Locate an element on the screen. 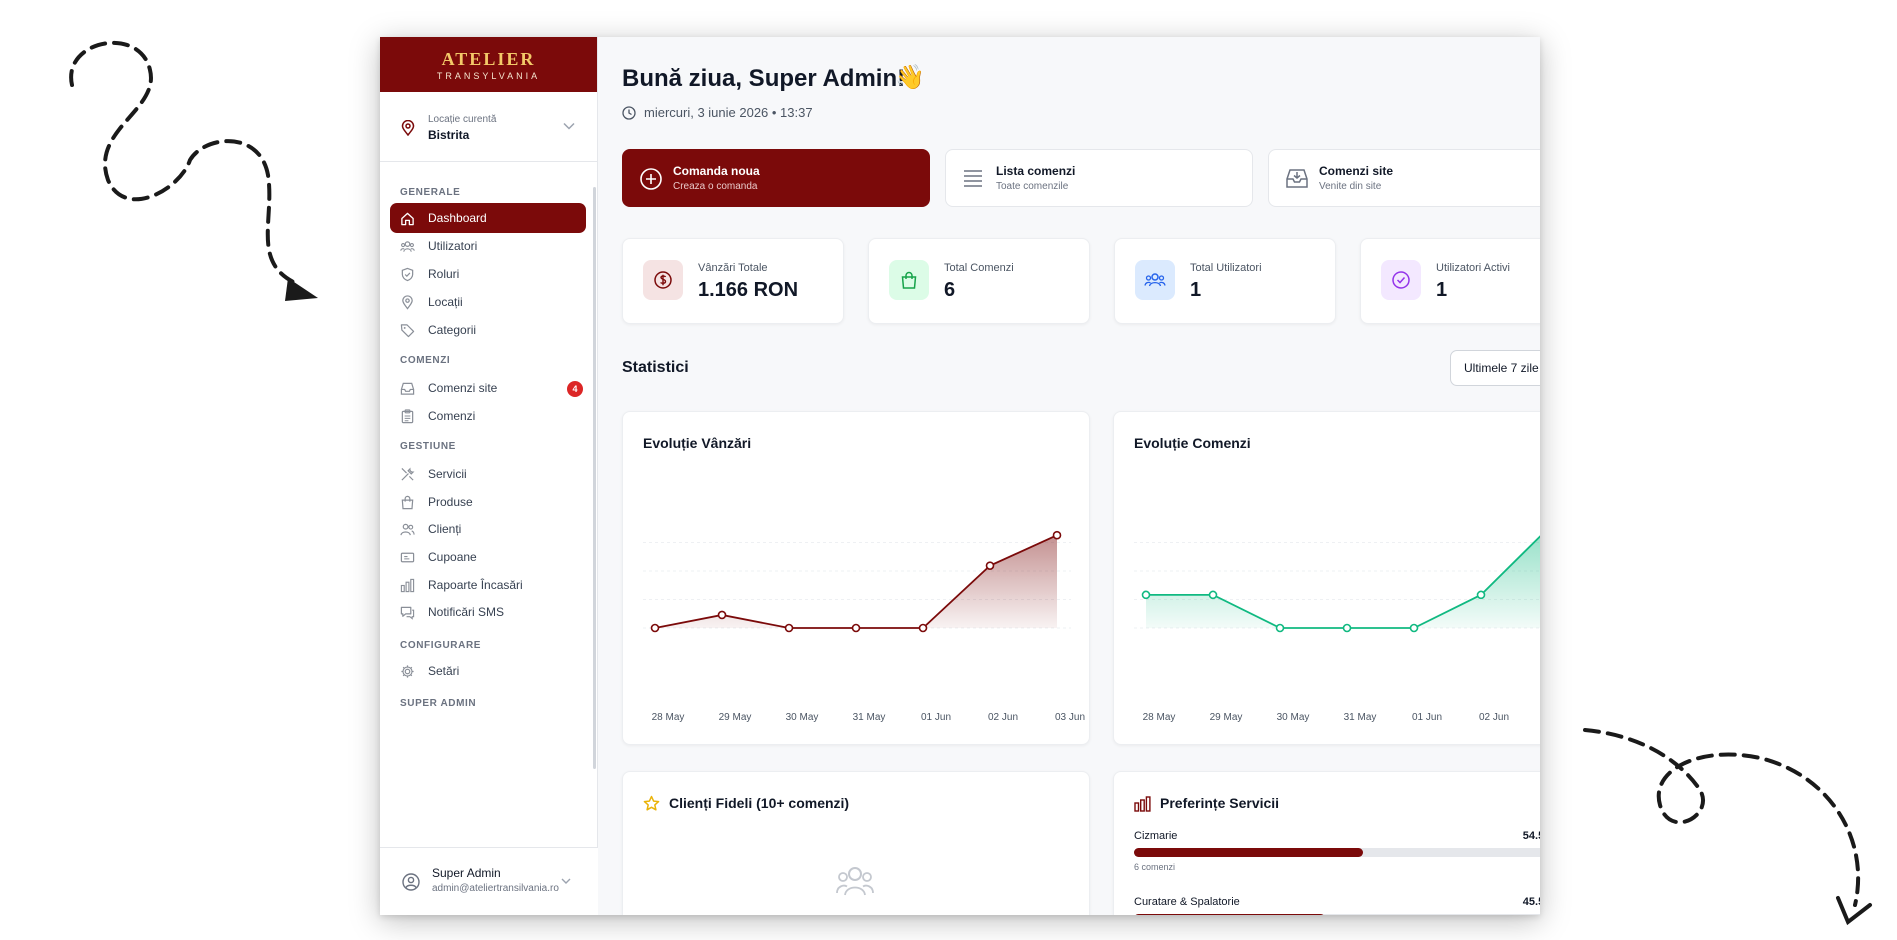  users-icon is located at coordinates (1155, 280).